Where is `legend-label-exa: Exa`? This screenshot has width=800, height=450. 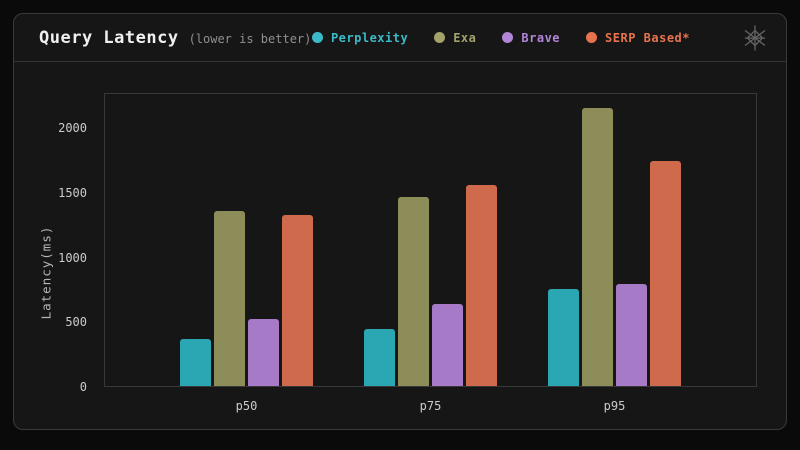 legend-label-exa: Exa is located at coordinates (465, 37).